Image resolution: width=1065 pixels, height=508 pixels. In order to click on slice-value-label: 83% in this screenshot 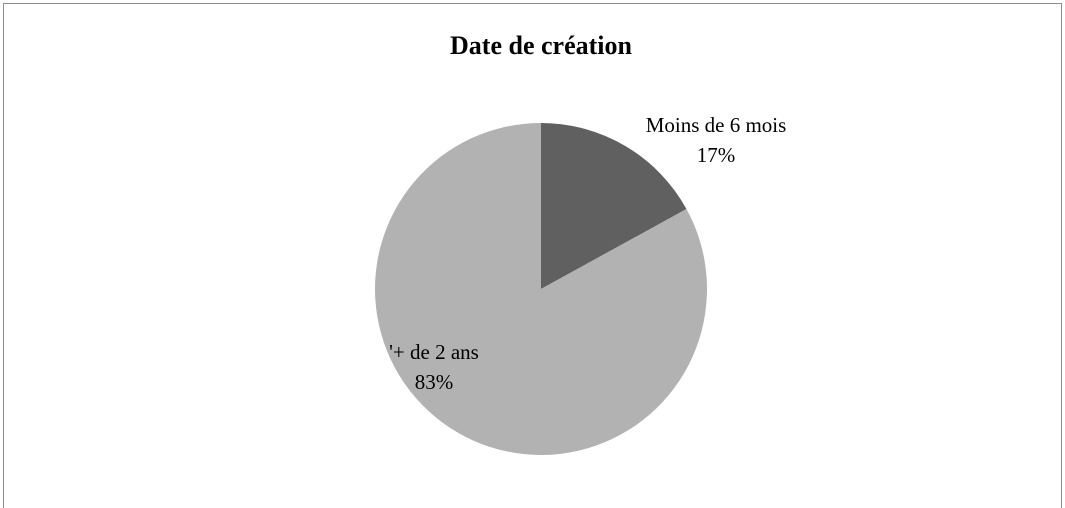, I will do `click(434, 382)`.